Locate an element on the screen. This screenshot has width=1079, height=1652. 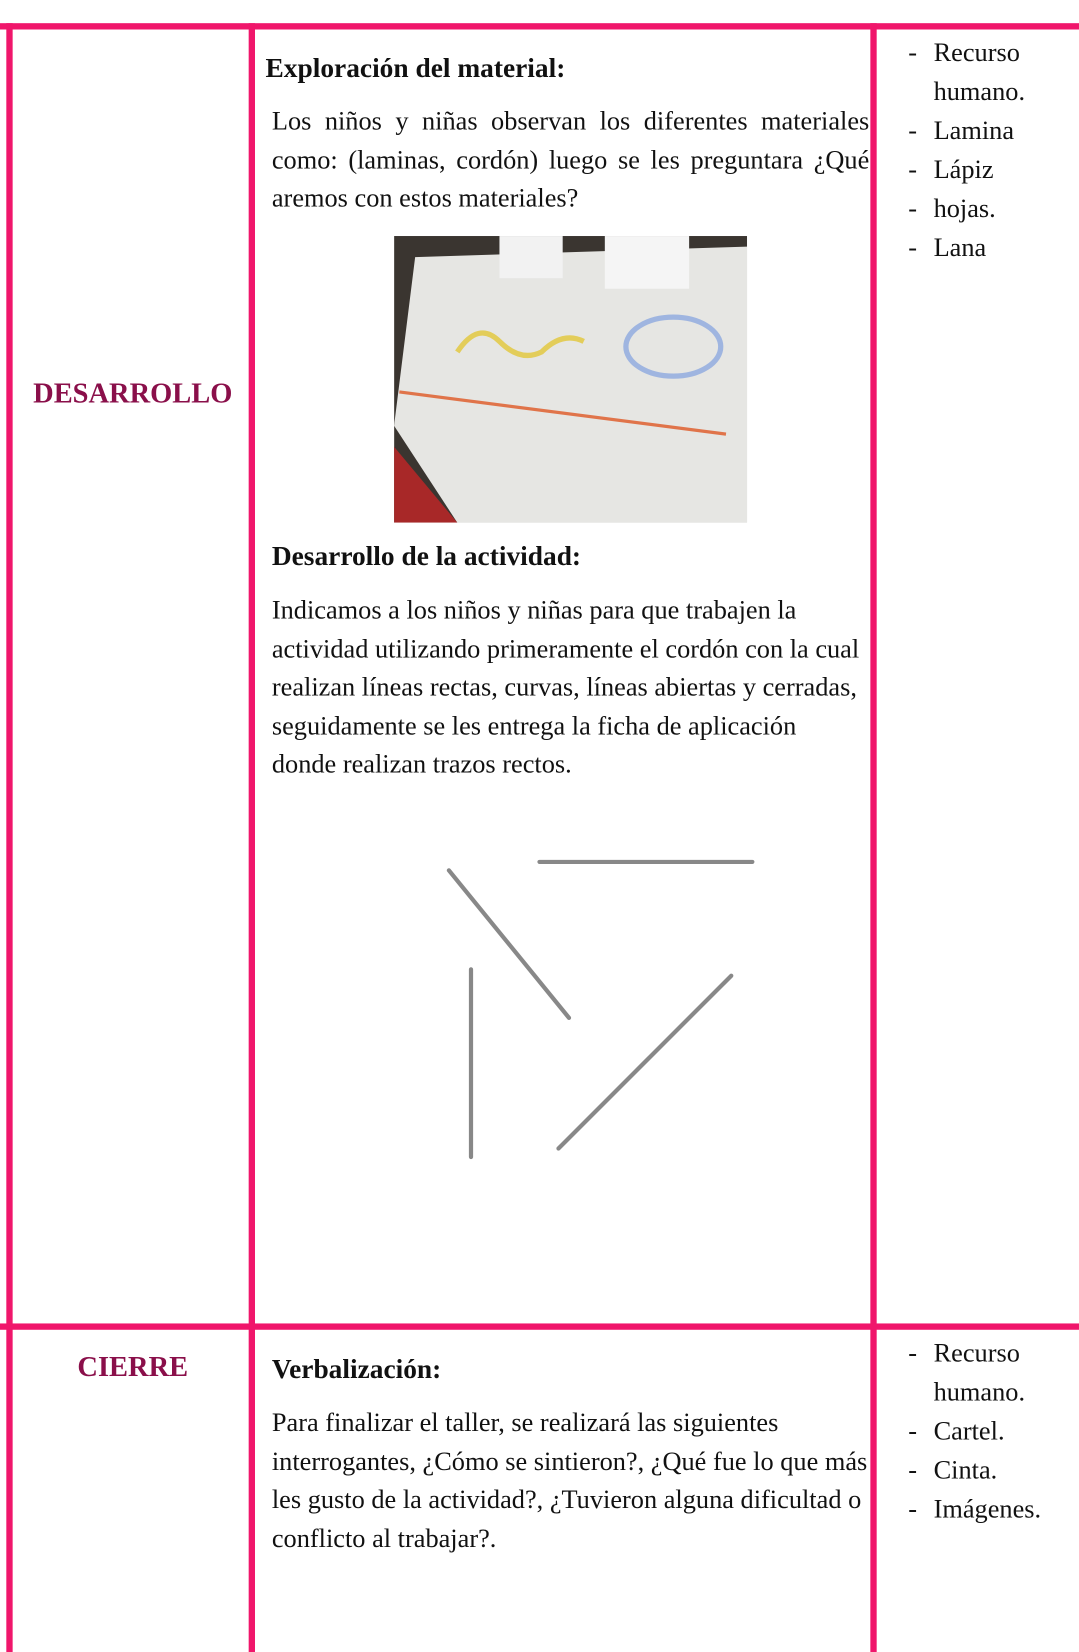
section-heading: Desarrollo de la actividad: is located at coordinates (426, 556).